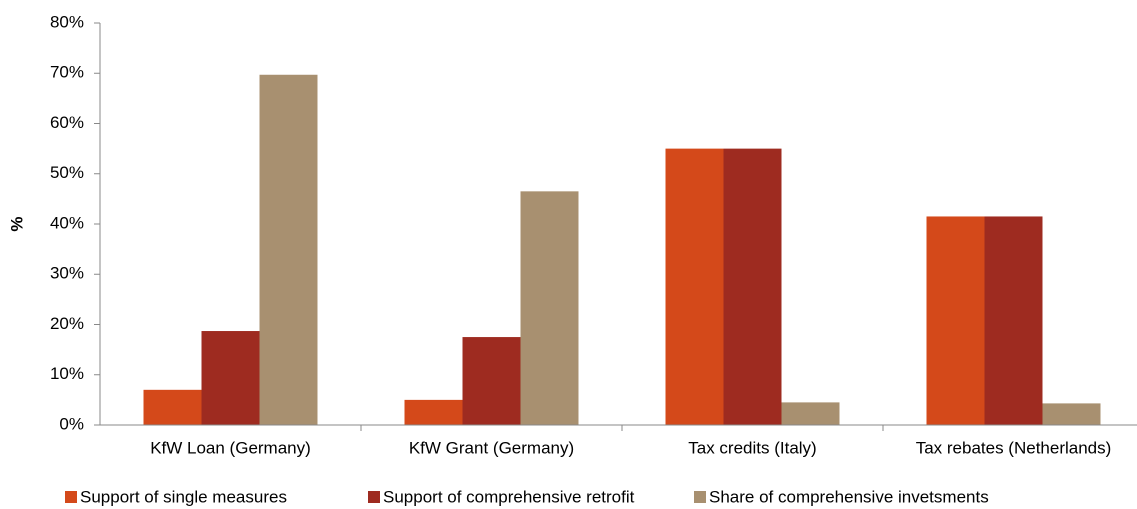 This screenshot has height=509, width=1137. What do you see at coordinates (67, 373) in the screenshot?
I see `y-tick-label: 10%` at bounding box center [67, 373].